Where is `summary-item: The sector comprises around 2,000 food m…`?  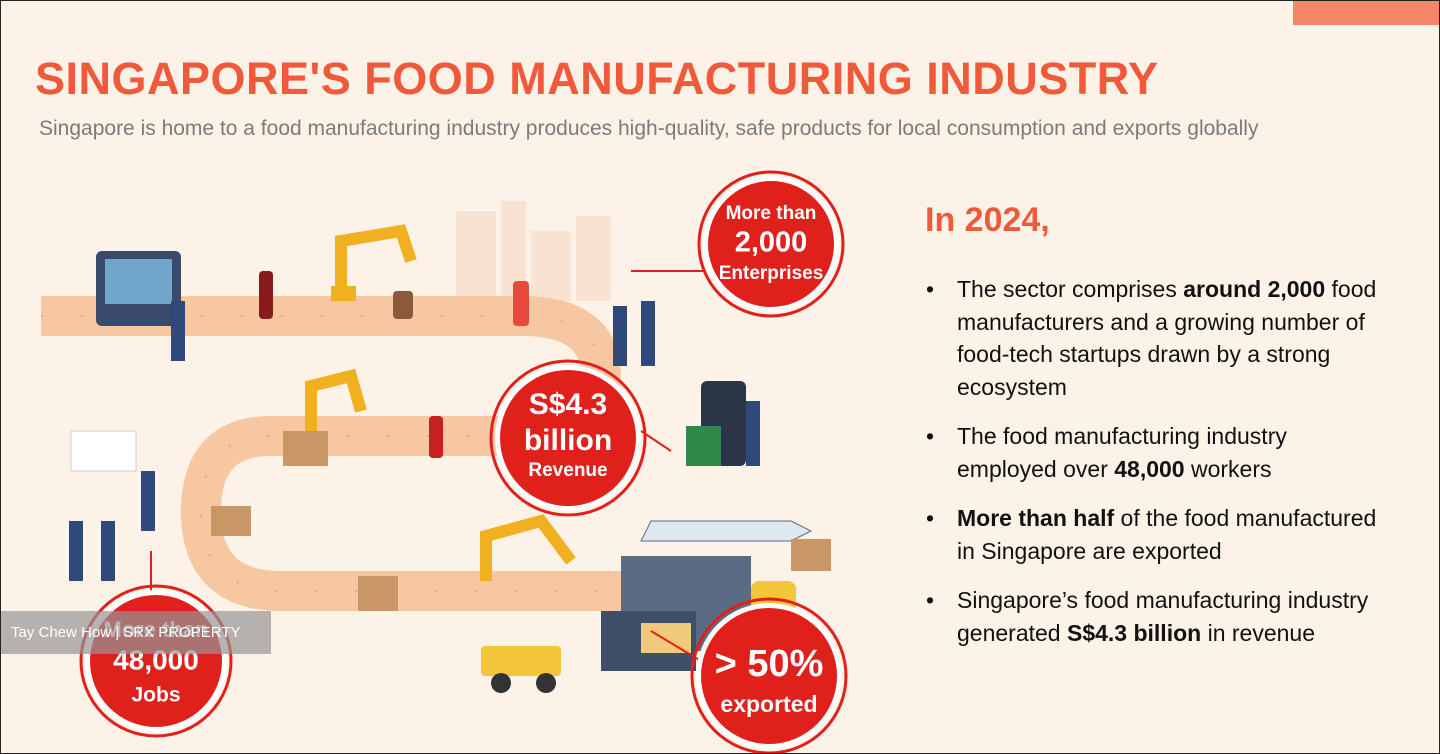 summary-item: The sector comprises around 2,000 food m… is located at coordinates (1156, 338).